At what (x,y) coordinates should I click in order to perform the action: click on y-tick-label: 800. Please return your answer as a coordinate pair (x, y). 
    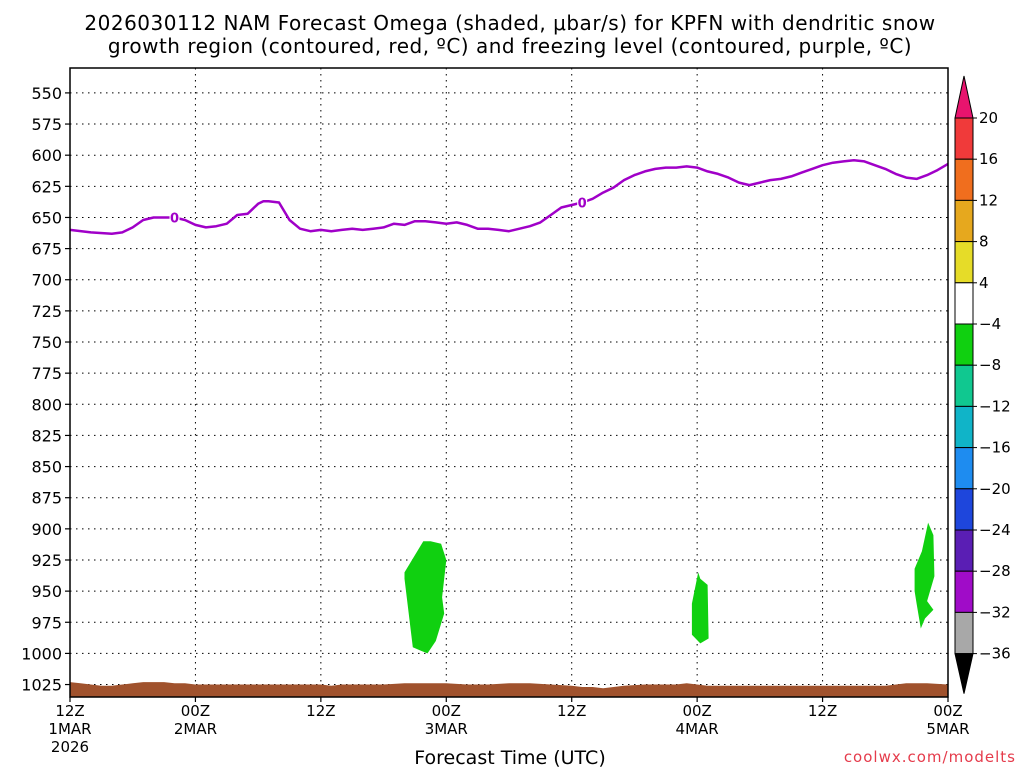
    Looking at the image, I should click on (46, 404).